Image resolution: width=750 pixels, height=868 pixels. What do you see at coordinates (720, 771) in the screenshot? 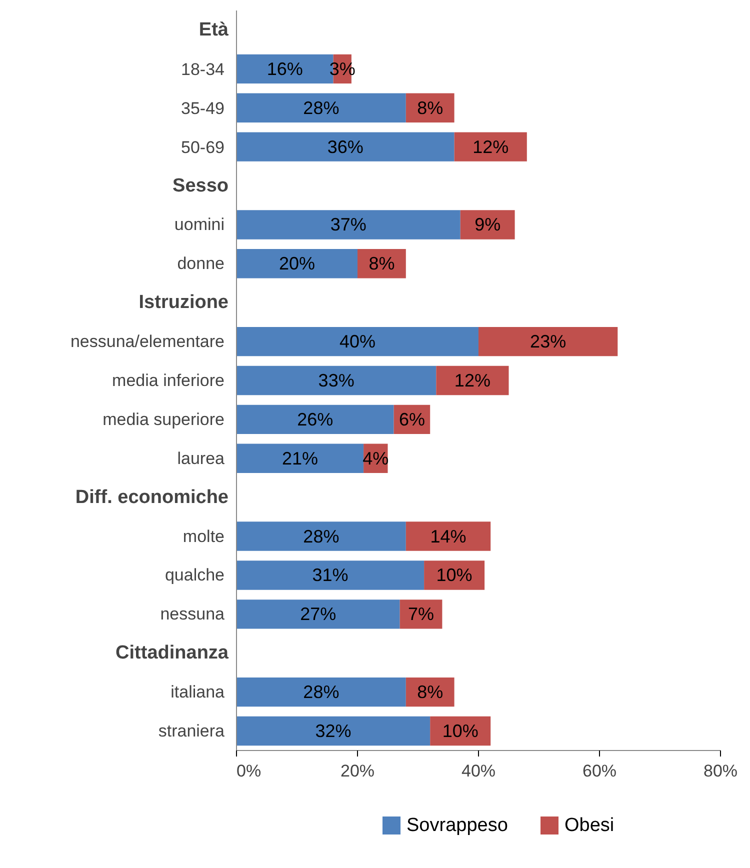
I see `x-tick-label: 80%` at bounding box center [720, 771].